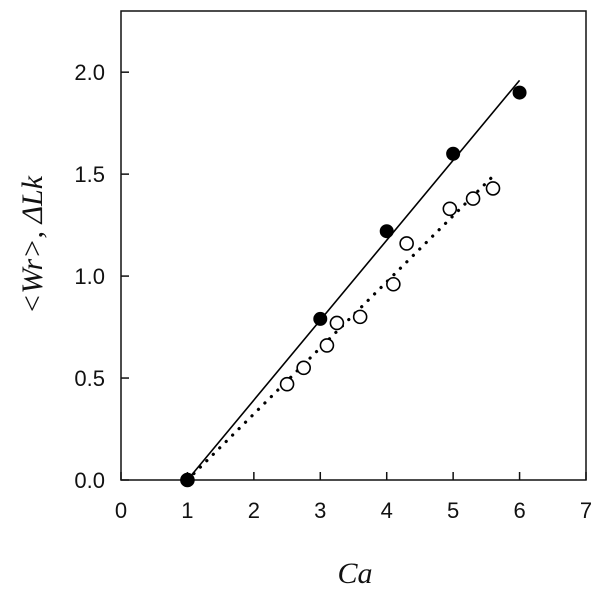 The height and width of the screenshot is (593, 602). I want to click on y-tick-label: 1.5, so click(89, 174).